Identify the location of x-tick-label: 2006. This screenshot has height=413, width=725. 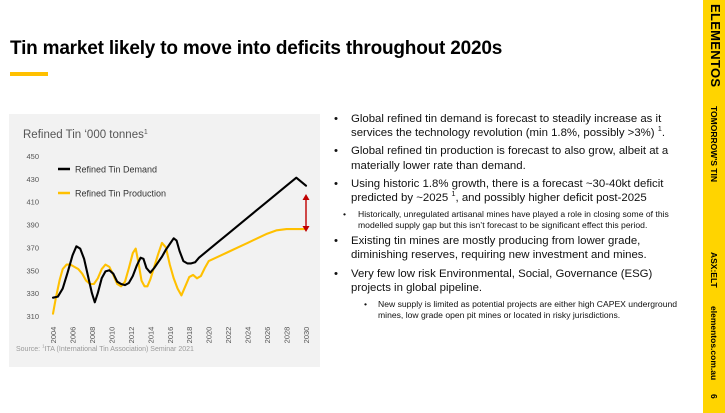
(72, 335).